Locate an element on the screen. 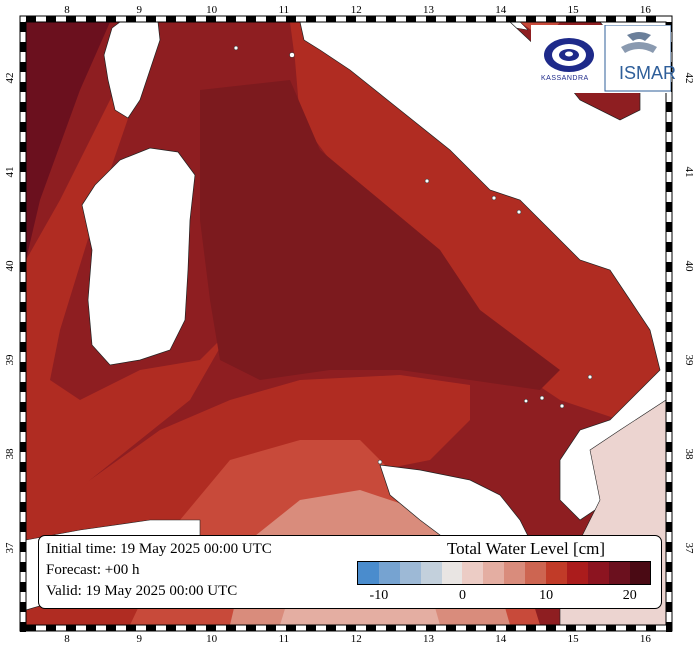  legend-title: Total Water Level [cm] is located at coordinates (526, 548).